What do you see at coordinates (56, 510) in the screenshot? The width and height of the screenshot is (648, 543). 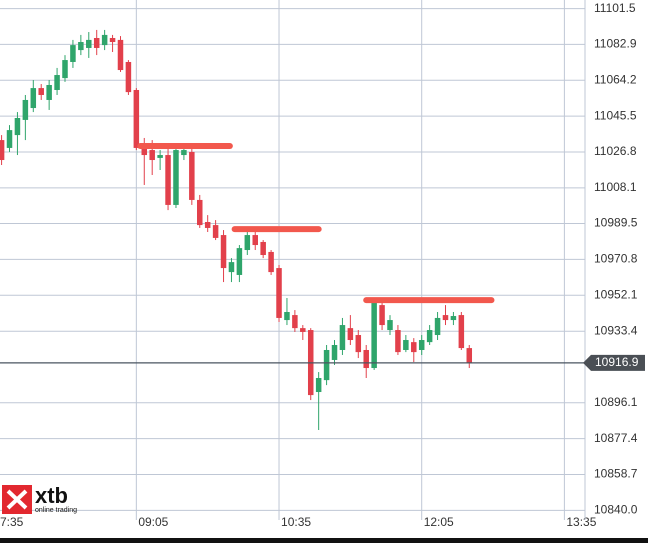 I see `logo-tagline: online trading` at bounding box center [56, 510].